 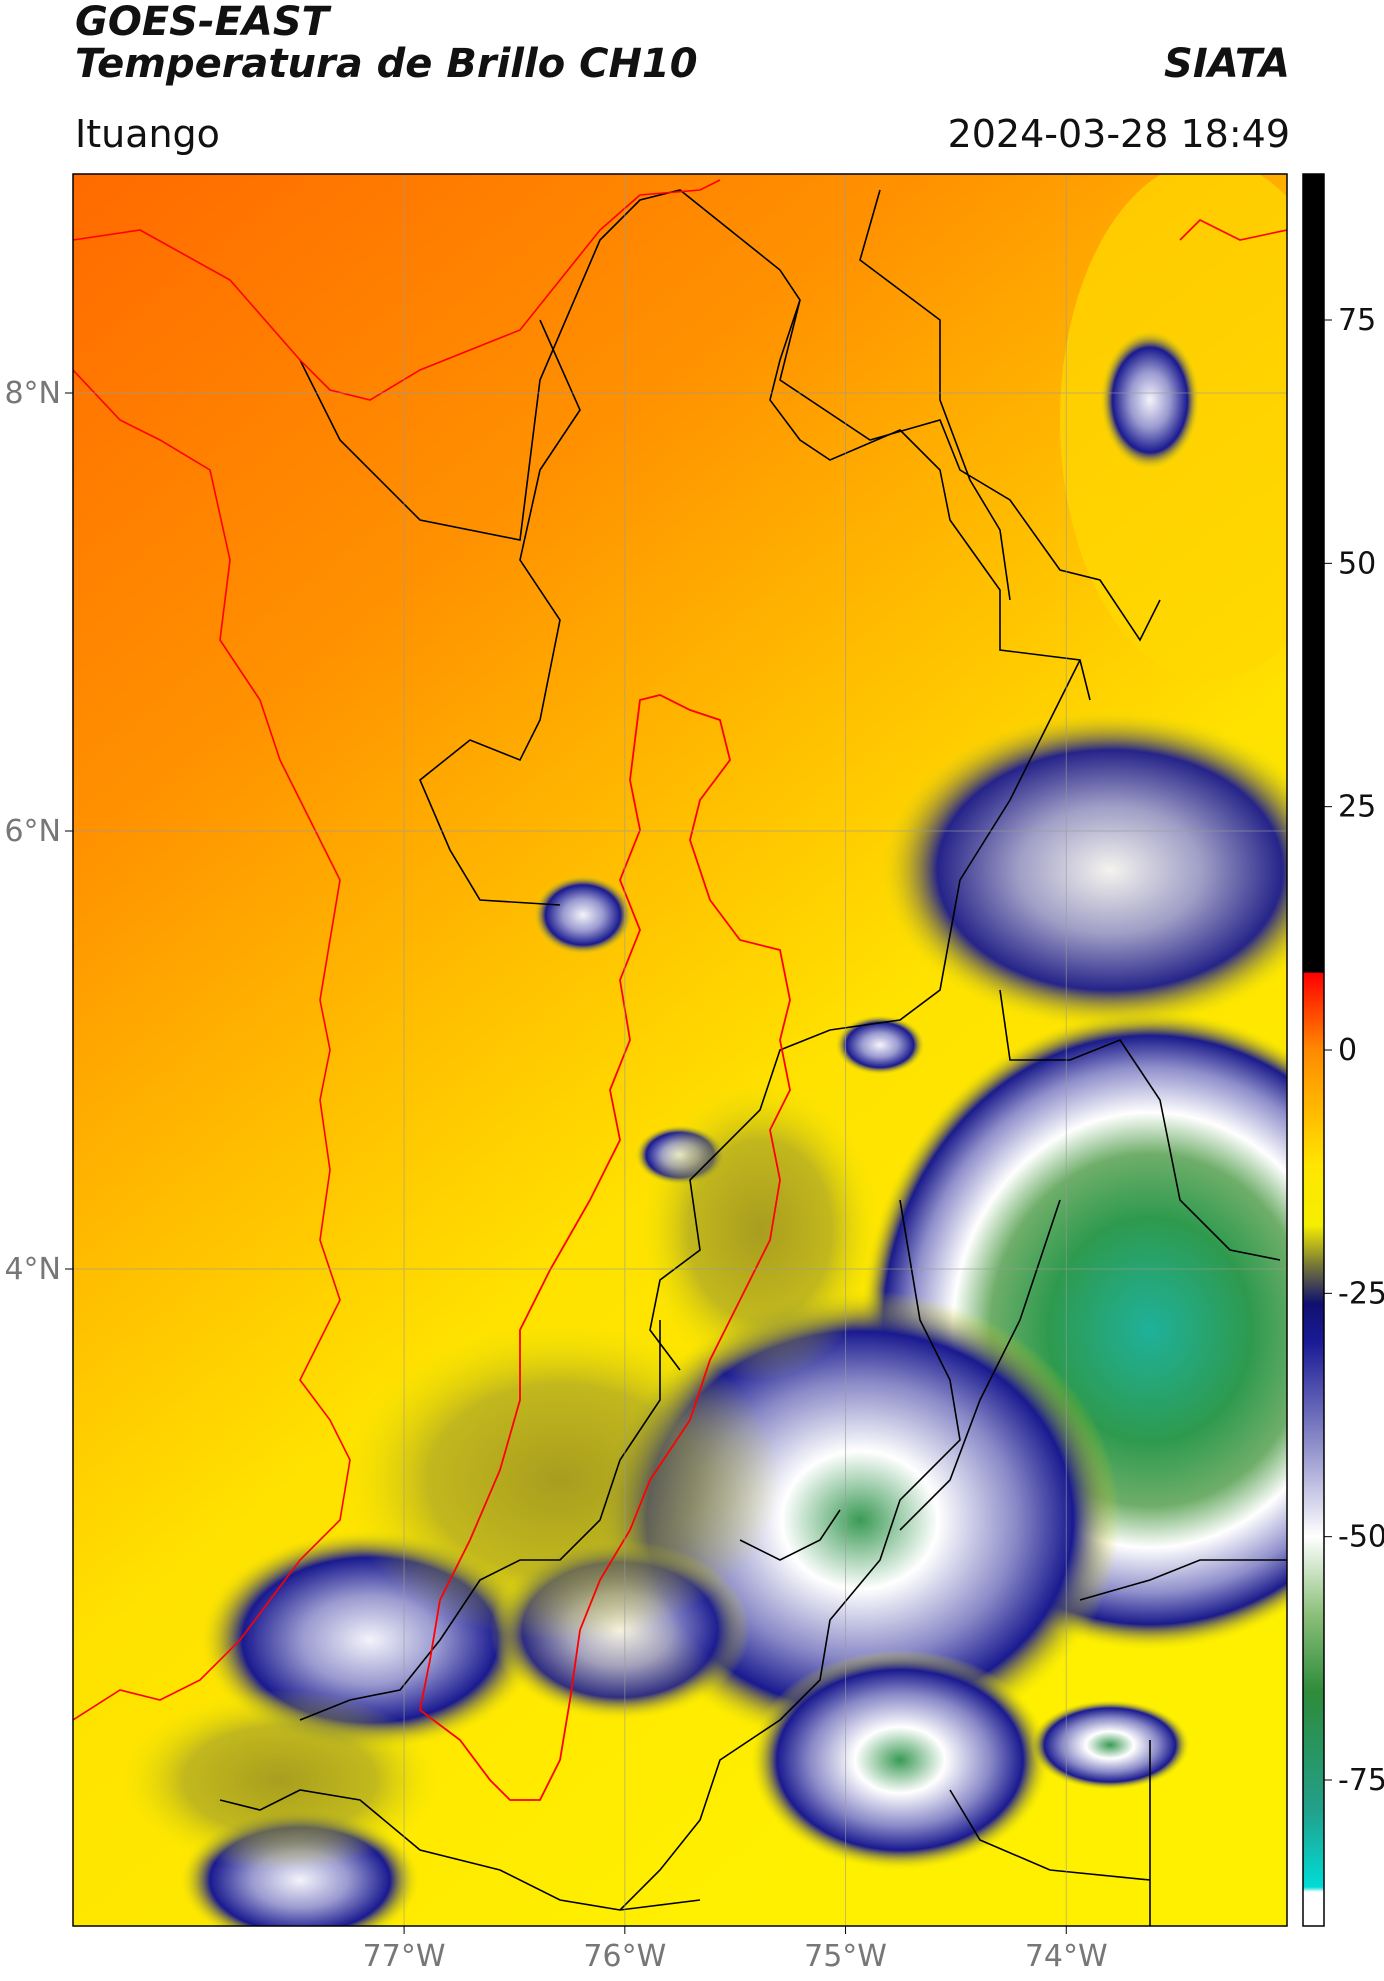 I want to click on olive-cloud-central, so click(x=760, y=1230).